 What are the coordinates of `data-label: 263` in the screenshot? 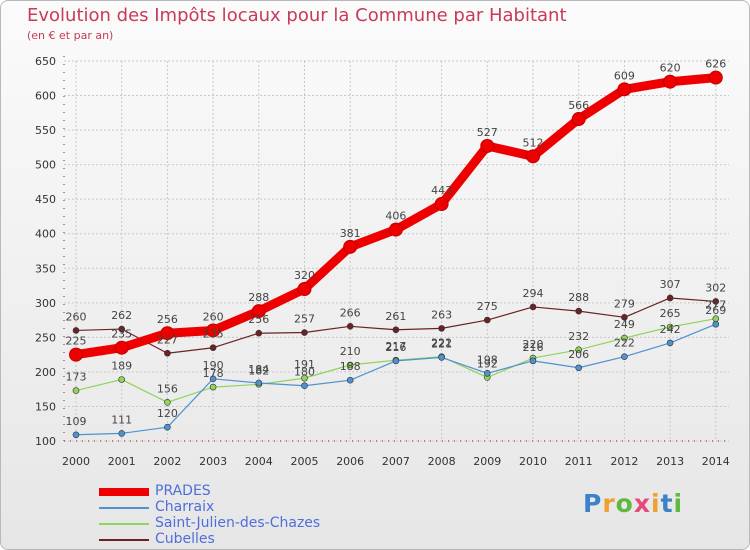 It's located at (441, 314).